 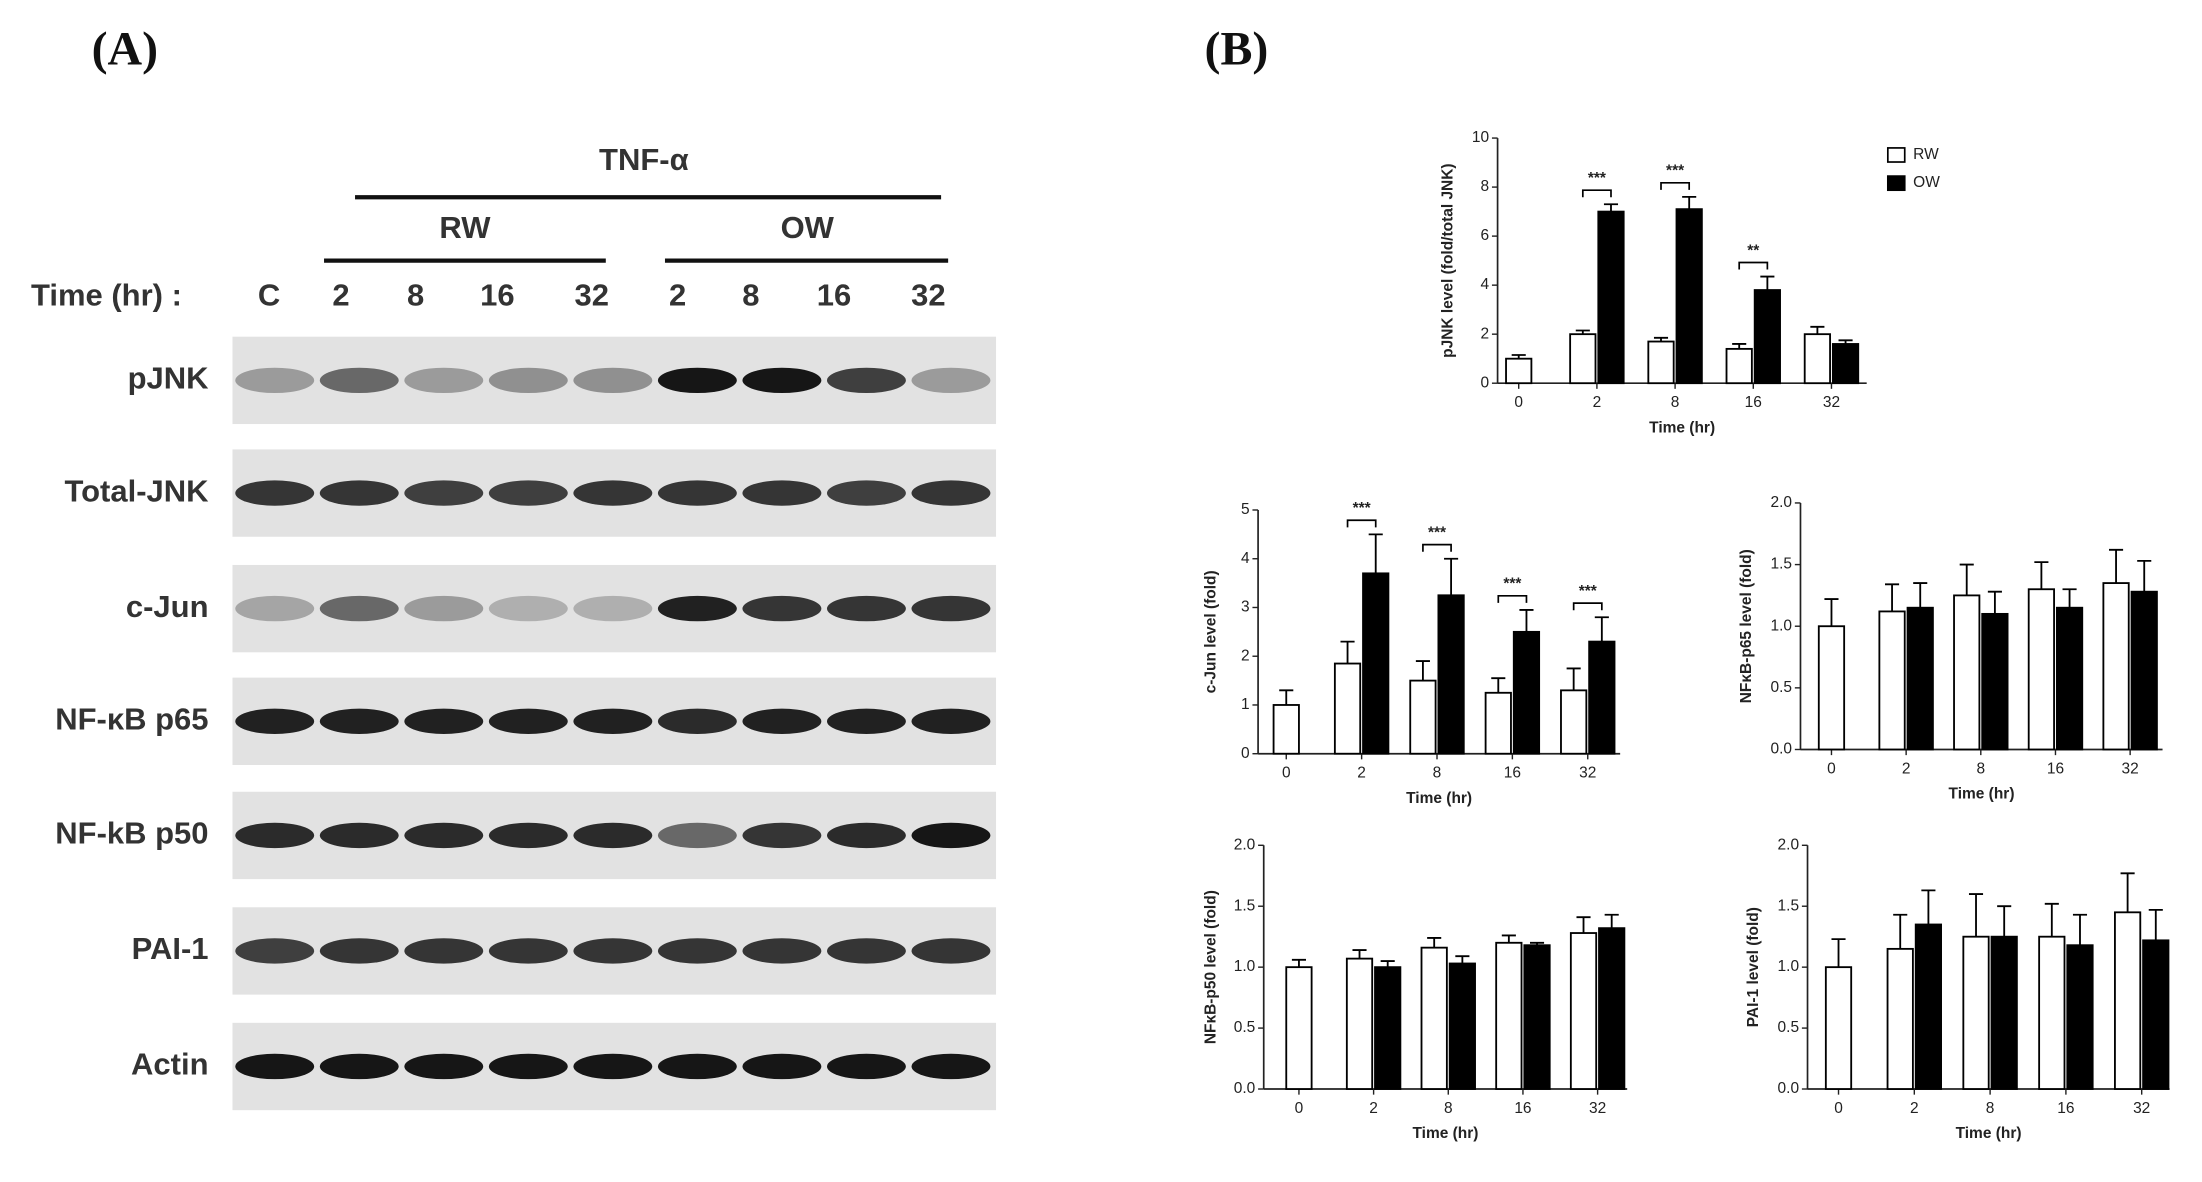 I want to click on lane-label: 8, so click(x=750, y=294).